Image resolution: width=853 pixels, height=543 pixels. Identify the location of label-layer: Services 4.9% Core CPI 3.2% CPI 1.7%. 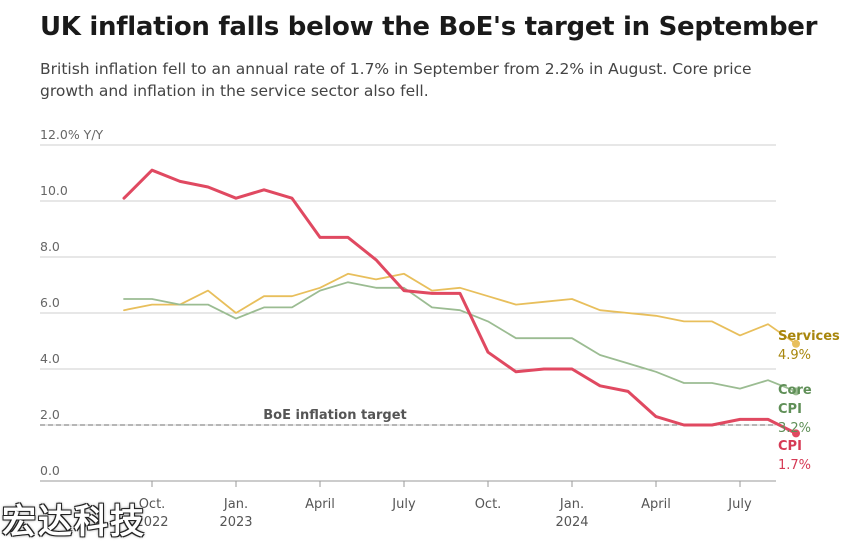
(809, 401).